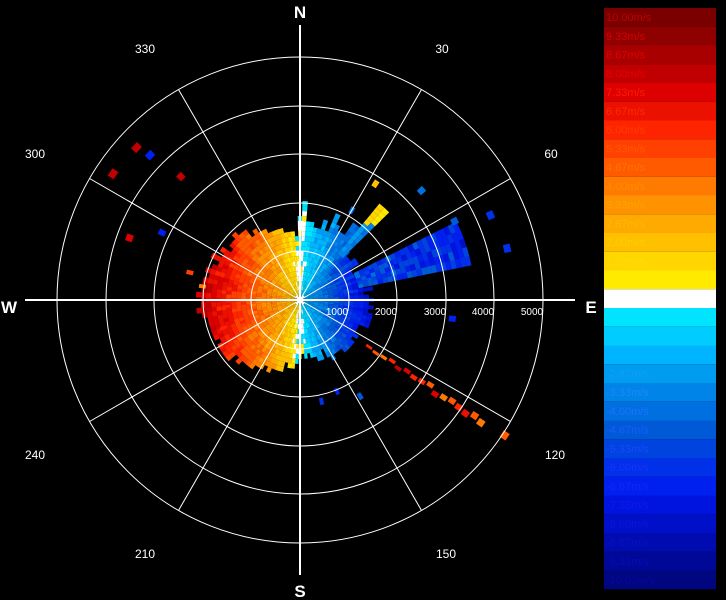 This screenshot has height=600, width=726. What do you see at coordinates (360, 405) in the screenshot?
I see `bearing-spoke` at bounding box center [360, 405].